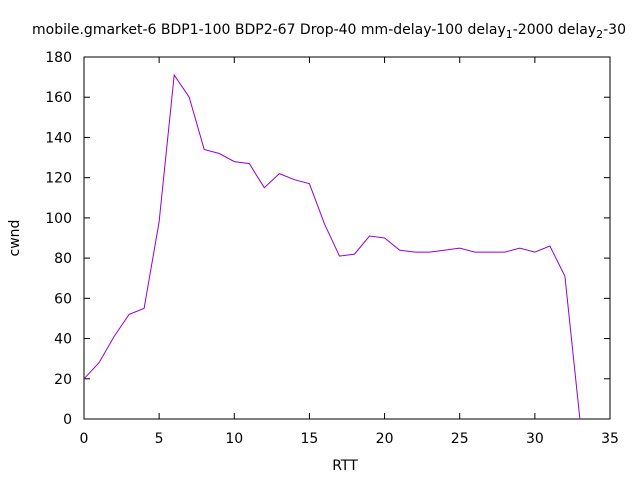  I want to click on x-tick-label: 25, so click(460, 439).